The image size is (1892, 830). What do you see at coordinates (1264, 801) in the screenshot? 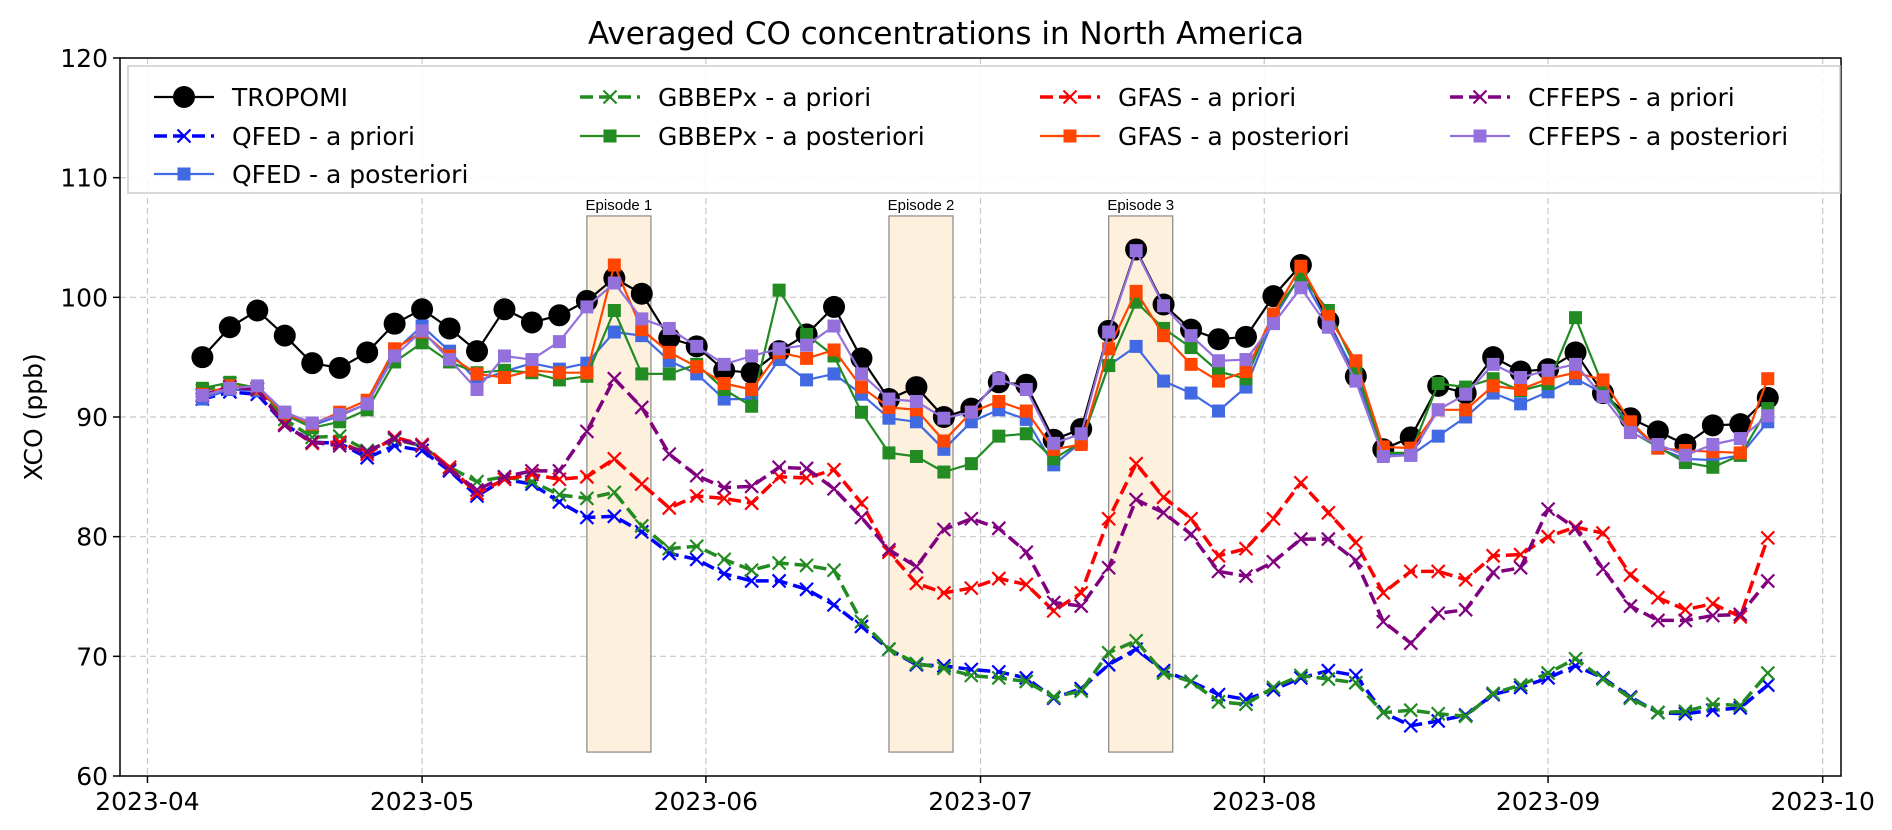
I see `x-tick-label: 2023-08` at bounding box center [1264, 801].